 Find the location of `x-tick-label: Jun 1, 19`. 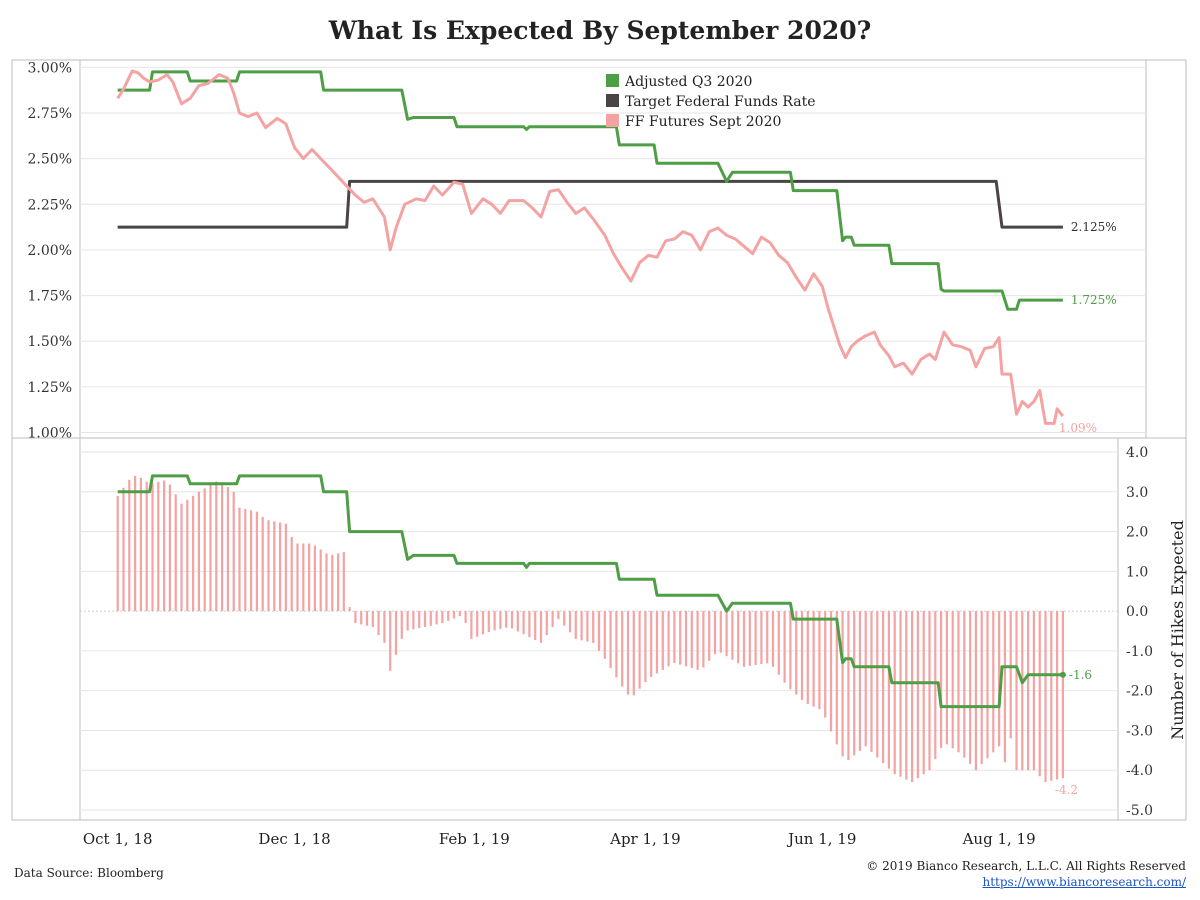

x-tick-label: Jun 1, 19 is located at coordinates (821, 839).